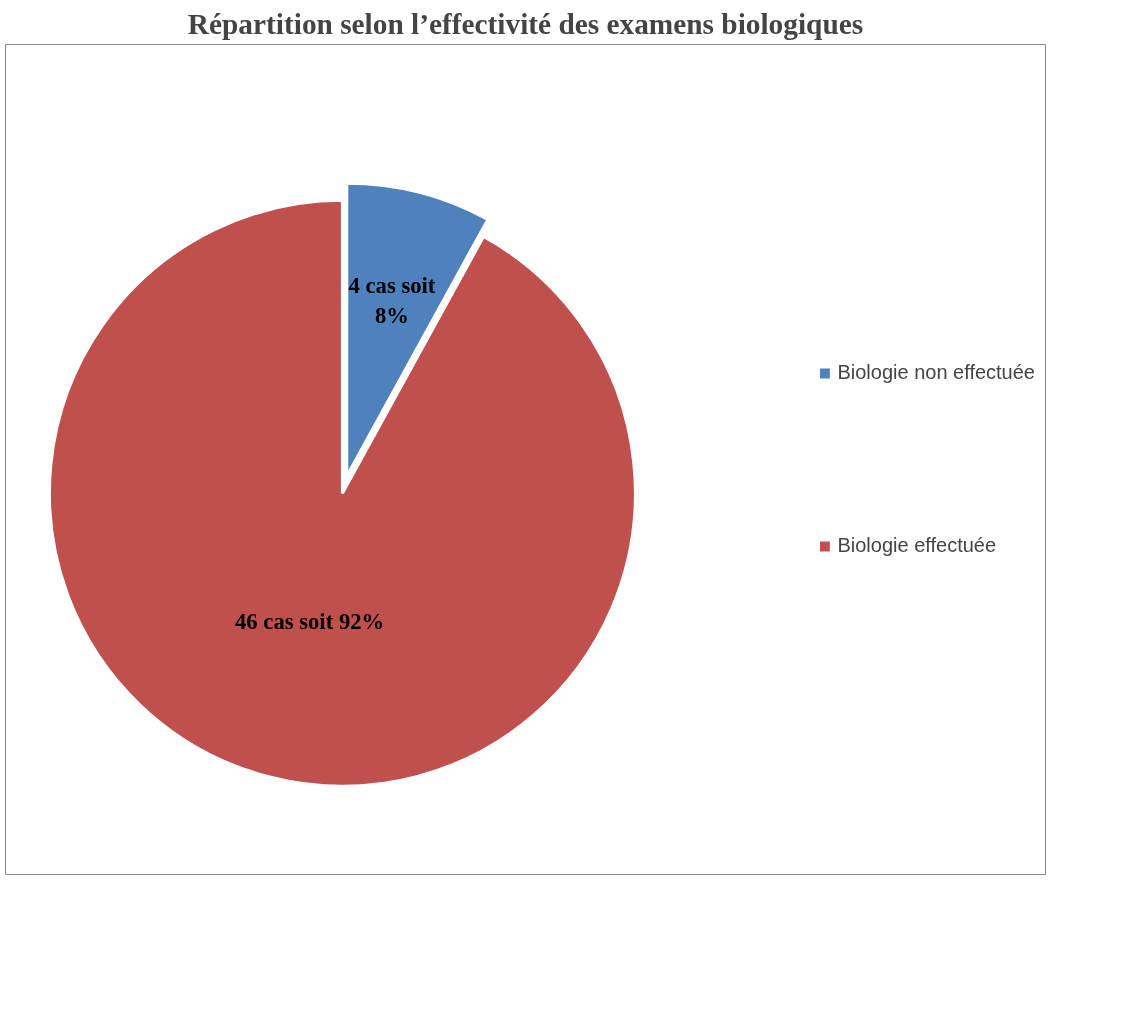 This screenshot has width=1121, height=1015. Describe the element at coordinates (525, 23) in the screenshot. I see `chart-title: Répartition selon l’effectivité des examens biologiques` at that location.